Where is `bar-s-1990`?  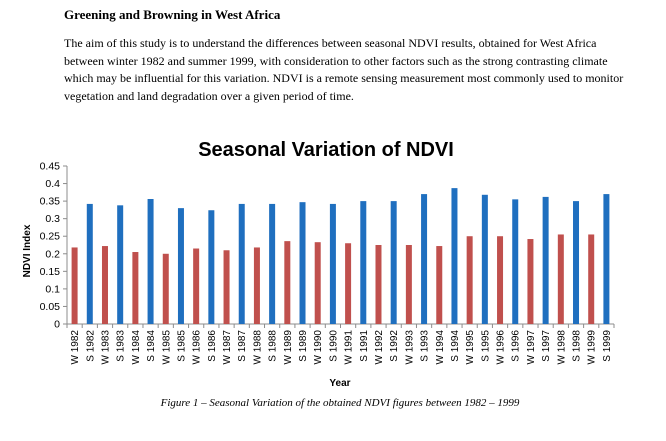 bar-s-1990 is located at coordinates (332, 263).